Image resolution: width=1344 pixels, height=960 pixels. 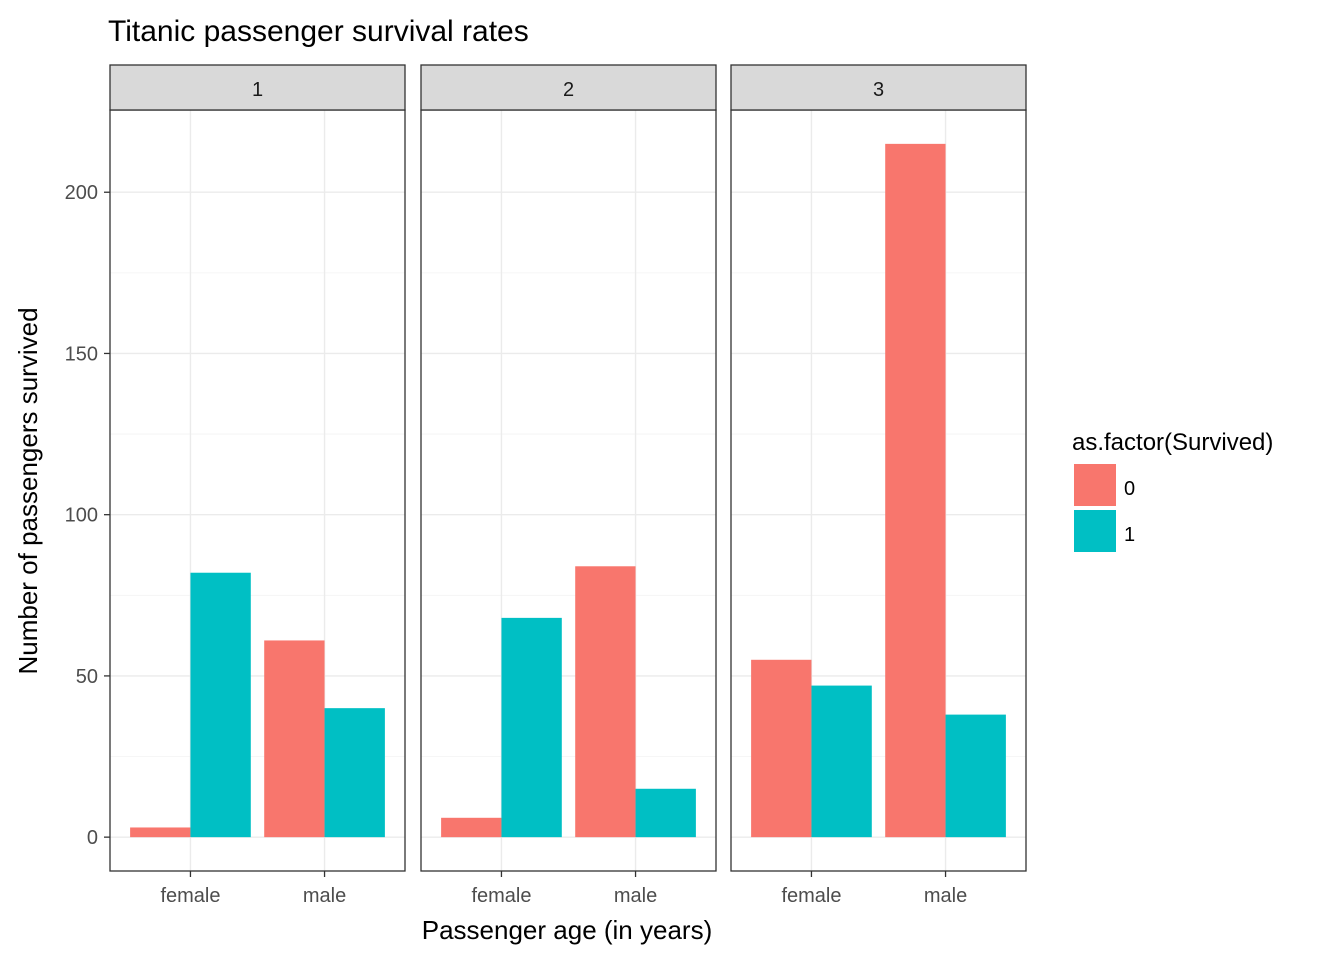 What do you see at coordinates (81, 354) in the screenshot?
I see `y-tick-label: 150` at bounding box center [81, 354].